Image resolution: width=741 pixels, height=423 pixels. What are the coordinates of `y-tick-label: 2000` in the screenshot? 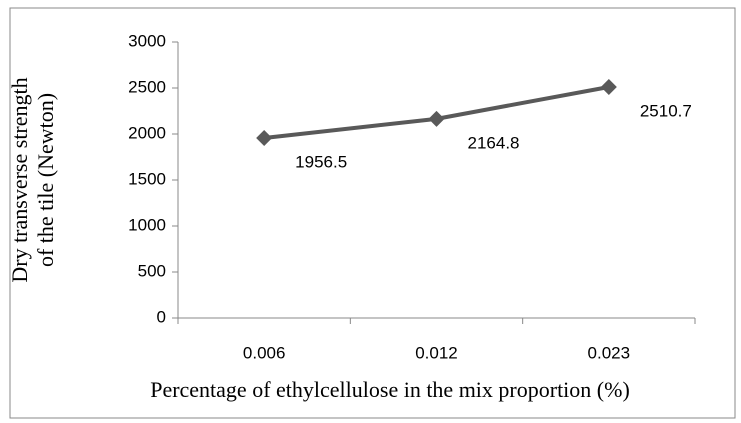 It's located at (147, 132).